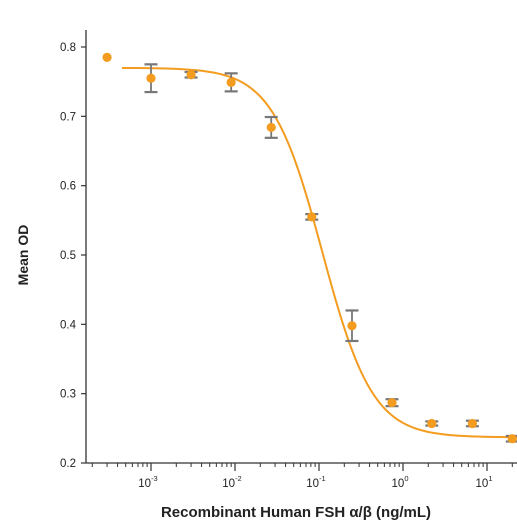  What do you see at coordinates (68, 395) in the screenshot?
I see `y-tick-label: 0.3` at bounding box center [68, 395].